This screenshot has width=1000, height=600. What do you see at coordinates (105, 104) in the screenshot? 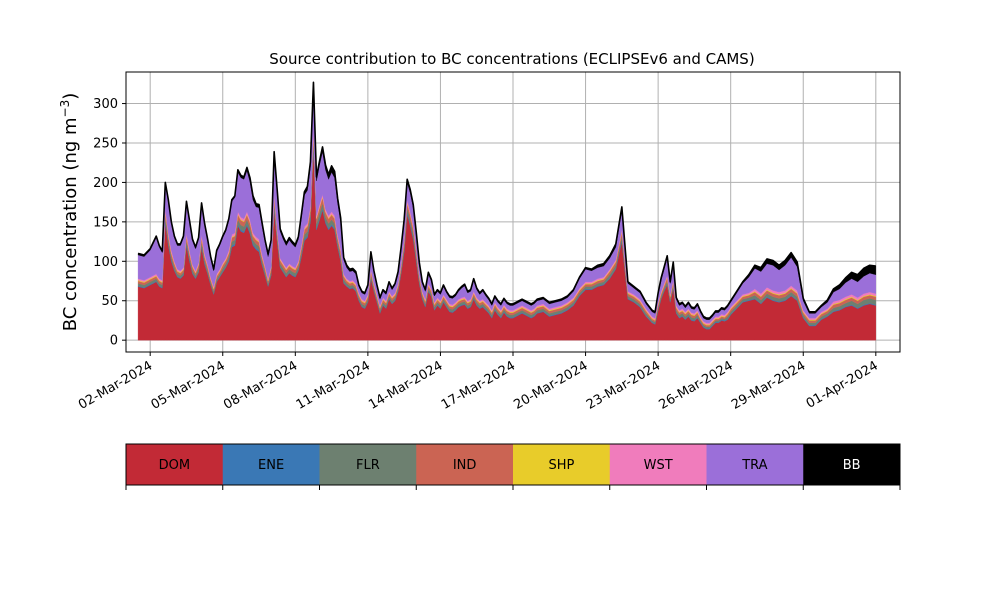
I see `y-tick-label: 300` at bounding box center [105, 104].